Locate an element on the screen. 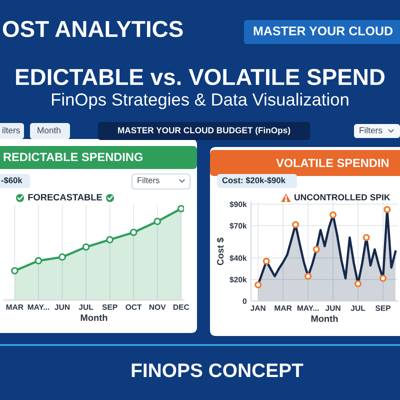 The width and height of the screenshot is (400, 400). text: MASTER YOUR CLOUD is located at coordinates (323, 31).